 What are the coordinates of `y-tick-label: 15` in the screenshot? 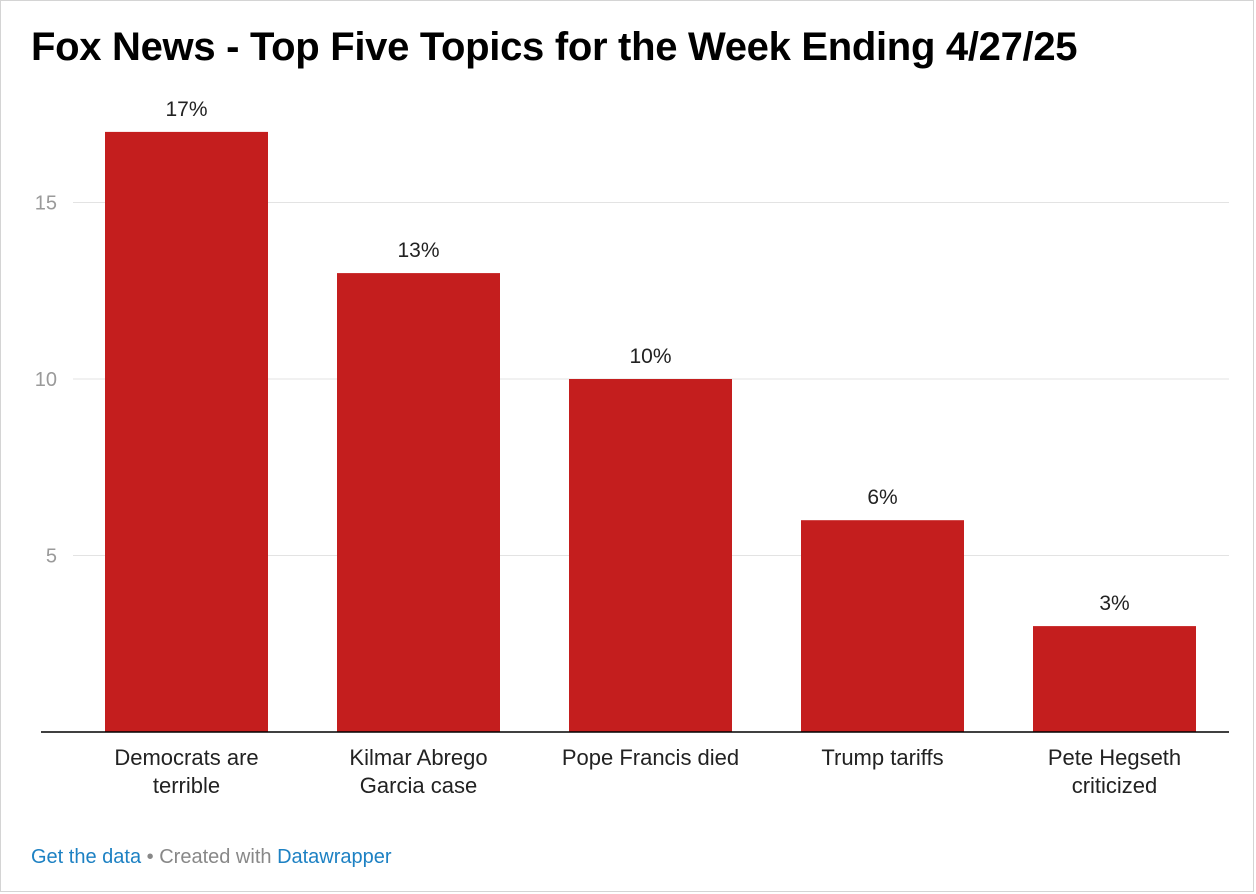 It's located at (46, 204).